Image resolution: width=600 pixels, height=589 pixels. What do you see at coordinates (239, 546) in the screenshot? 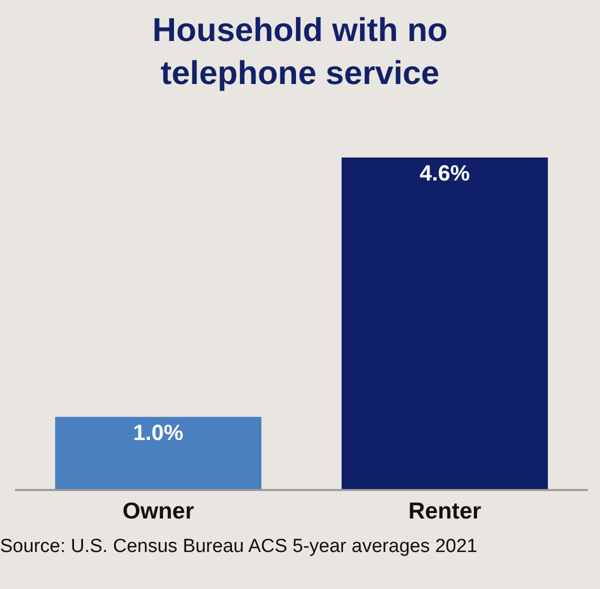
I see `source-note: Source: U.S. Census Bureau ACS 5-year averages 2021` at bounding box center [239, 546].